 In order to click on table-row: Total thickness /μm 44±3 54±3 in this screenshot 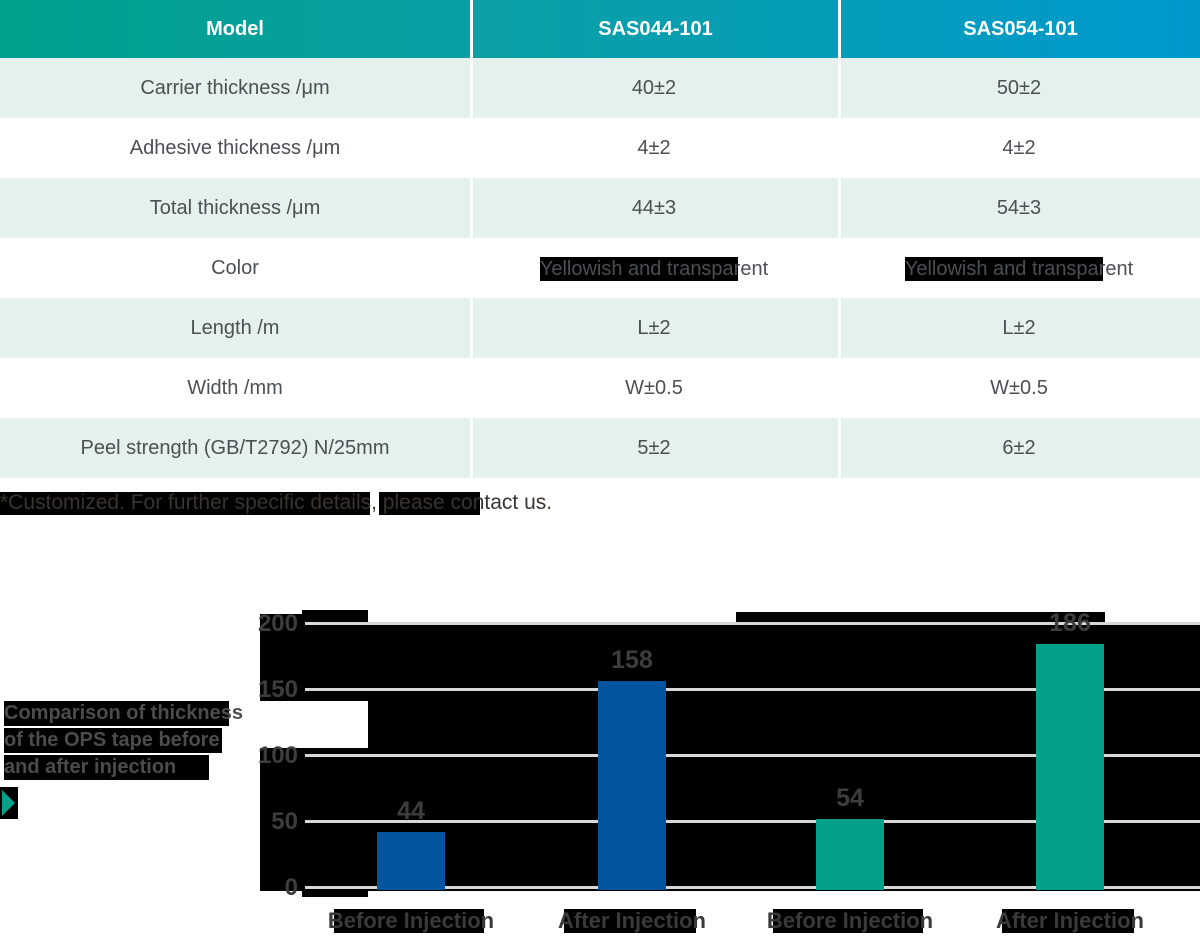, I will do `click(600, 208)`.